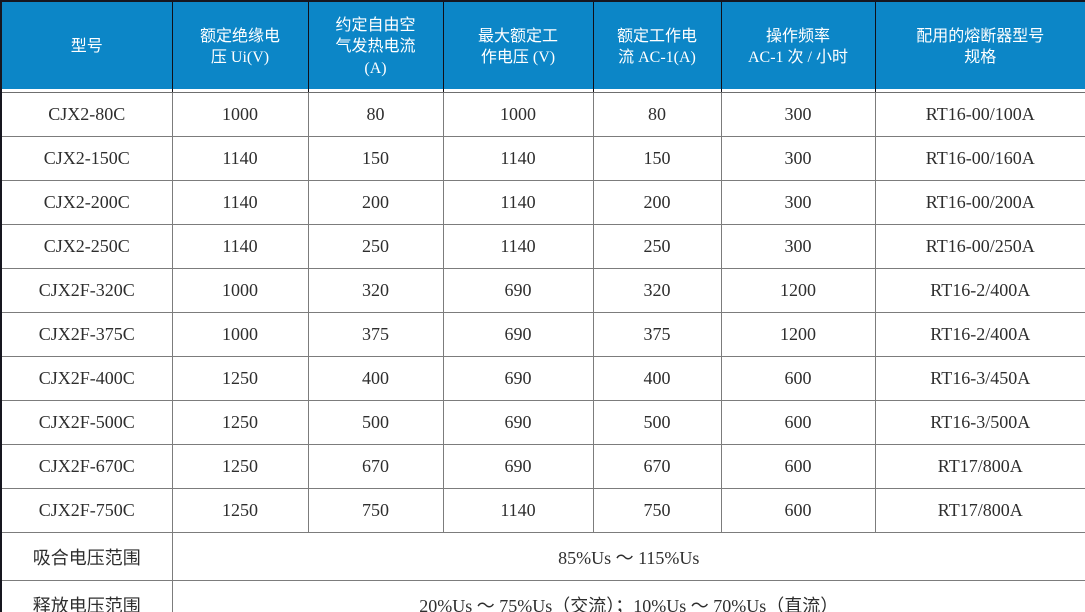 This screenshot has height=612, width=1085. I want to click on header-cell-model: 型号, so click(86, 46).